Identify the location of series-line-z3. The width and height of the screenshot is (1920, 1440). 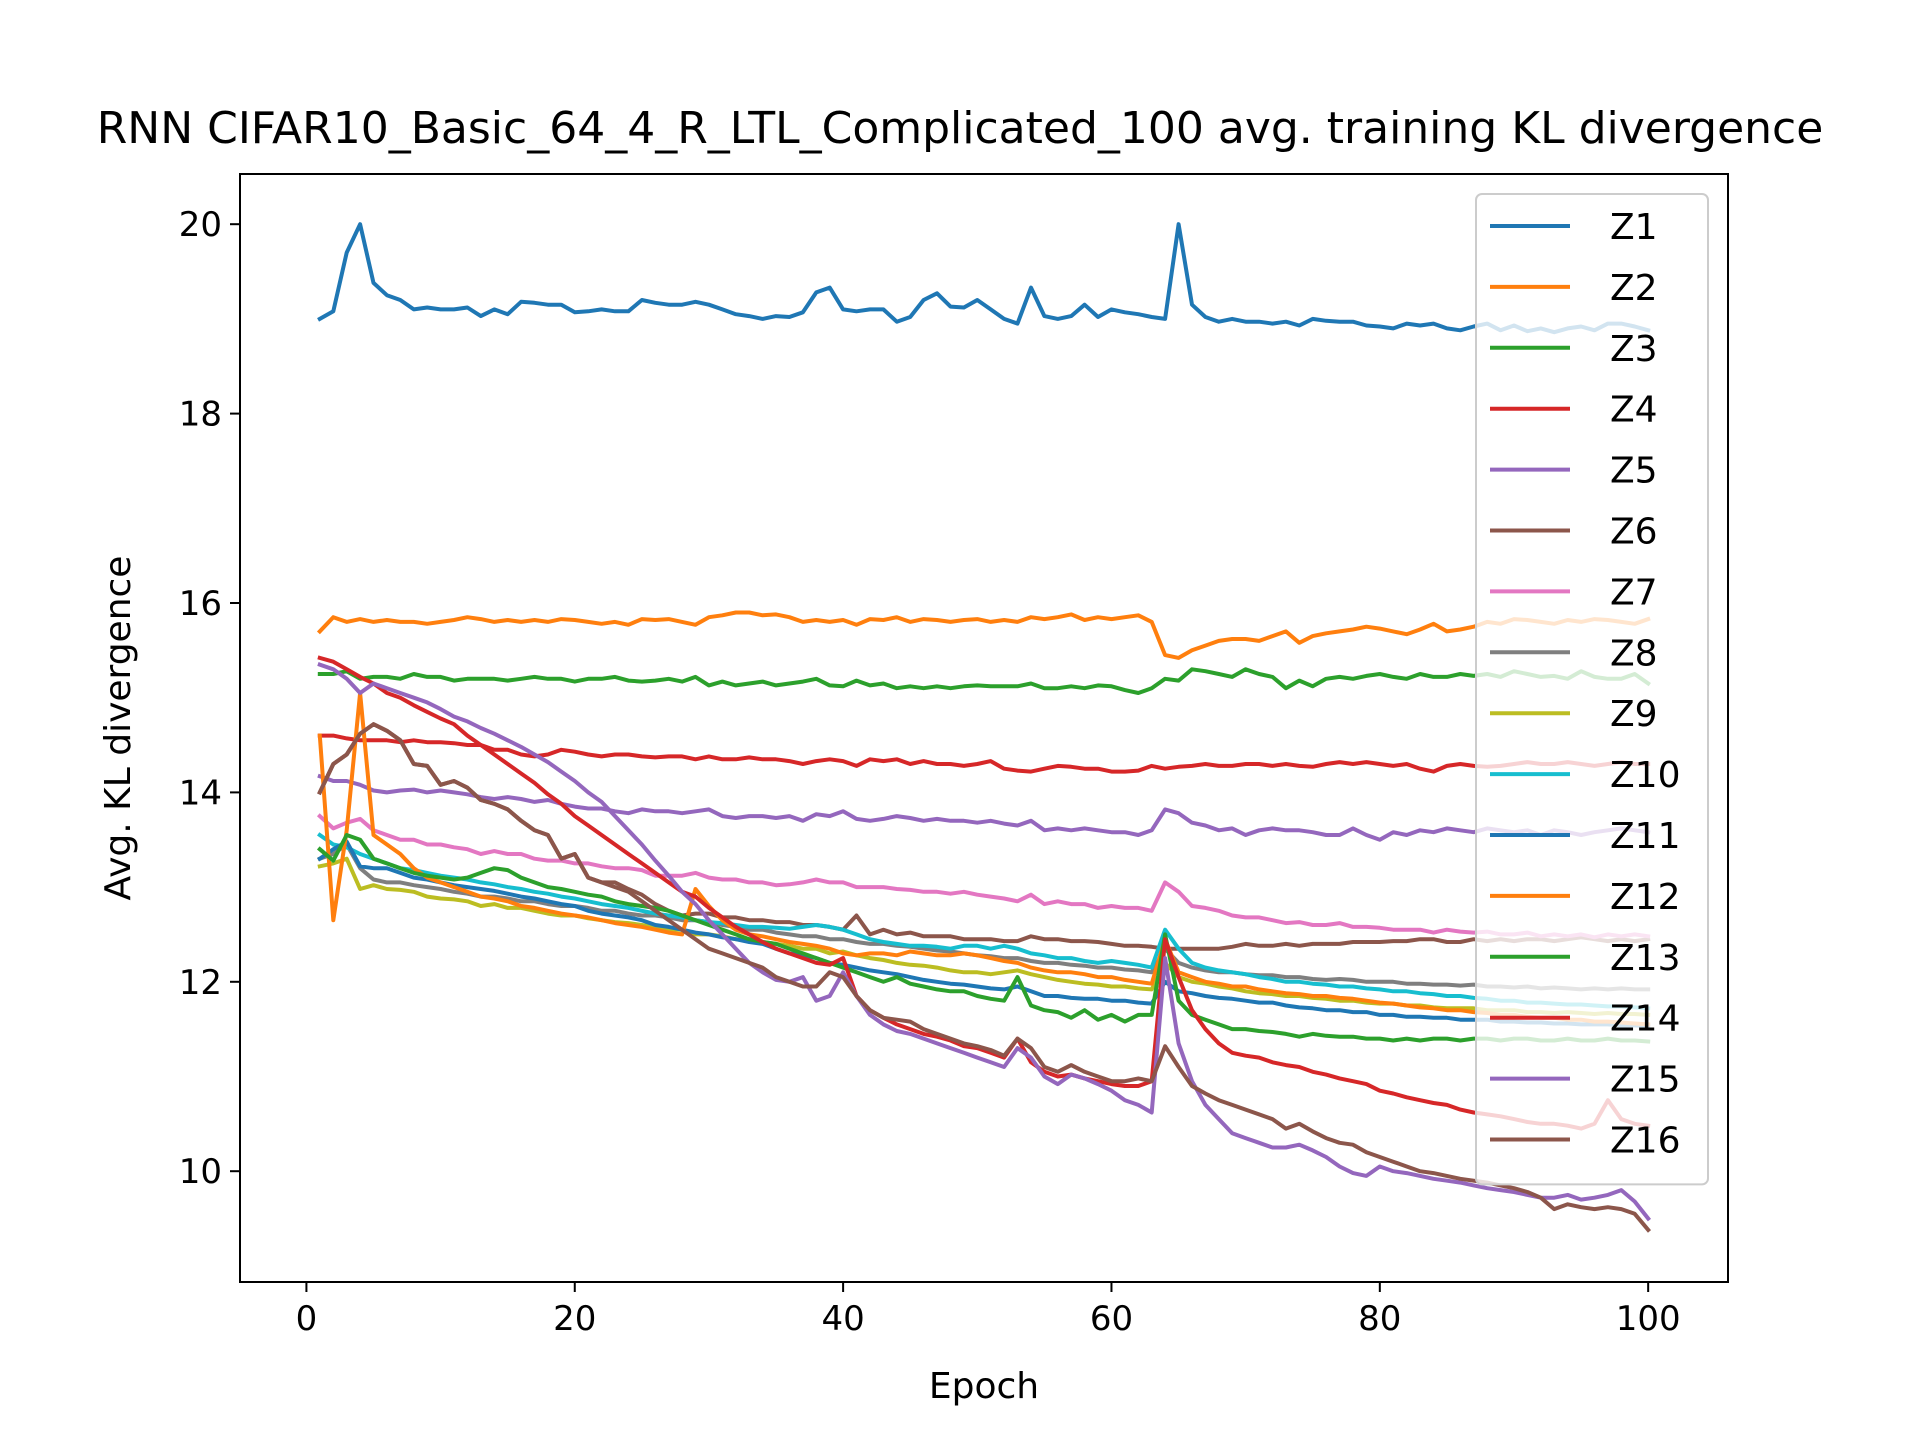
(984, 681).